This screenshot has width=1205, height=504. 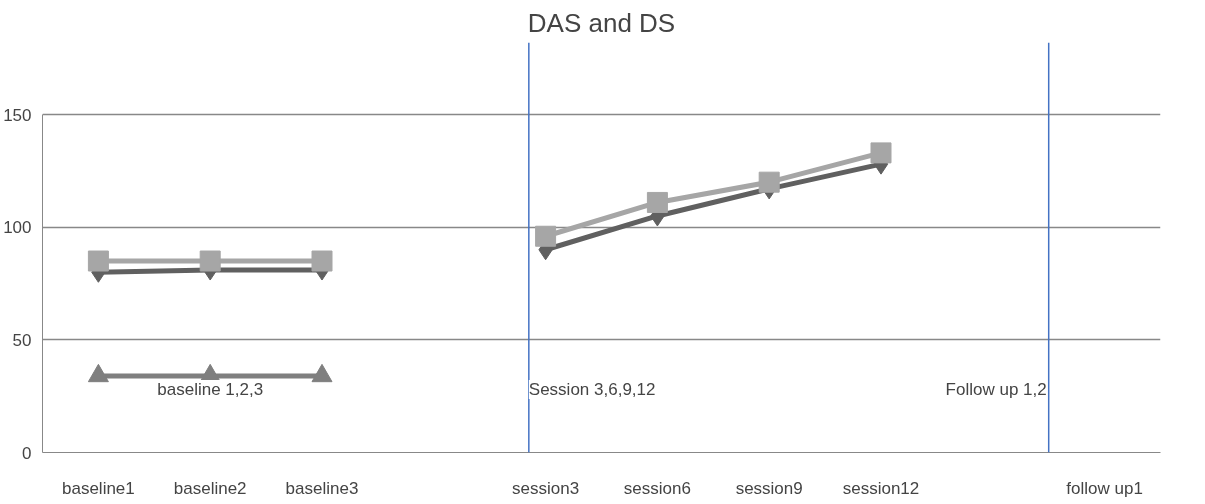 I want to click on x-tick-label: session12, so click(x=881, y=488).